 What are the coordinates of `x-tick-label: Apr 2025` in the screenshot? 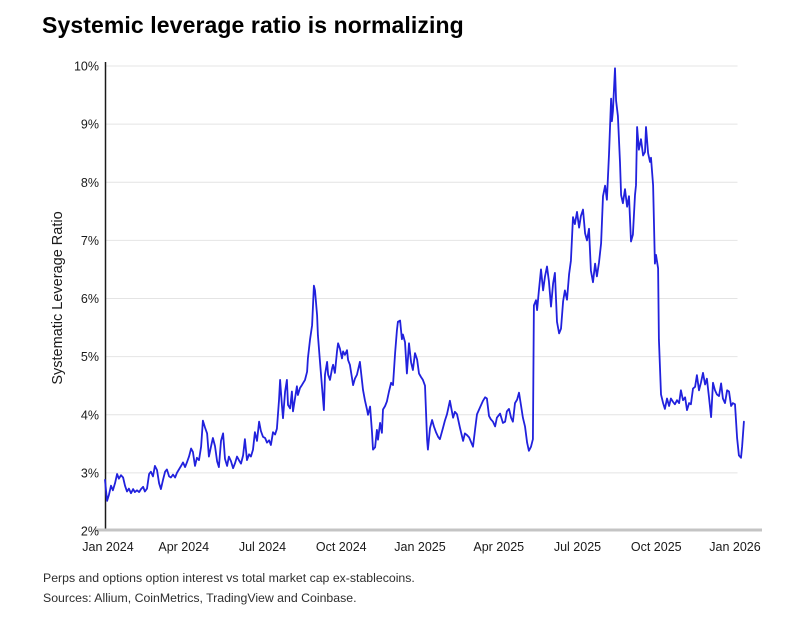 It's located at (498, 547).